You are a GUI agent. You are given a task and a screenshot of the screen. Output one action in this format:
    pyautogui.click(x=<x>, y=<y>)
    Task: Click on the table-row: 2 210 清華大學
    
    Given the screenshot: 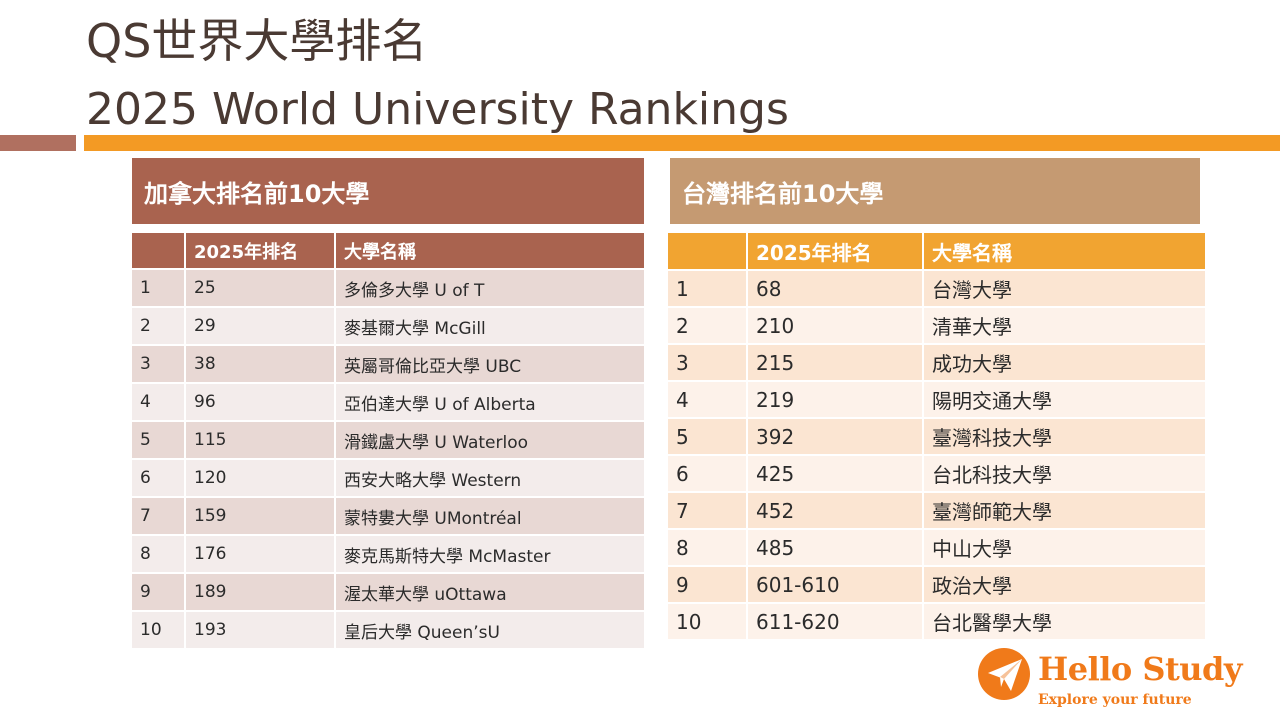 What is the action you would take?
    pyautogui.click(x=936, y=324)
    